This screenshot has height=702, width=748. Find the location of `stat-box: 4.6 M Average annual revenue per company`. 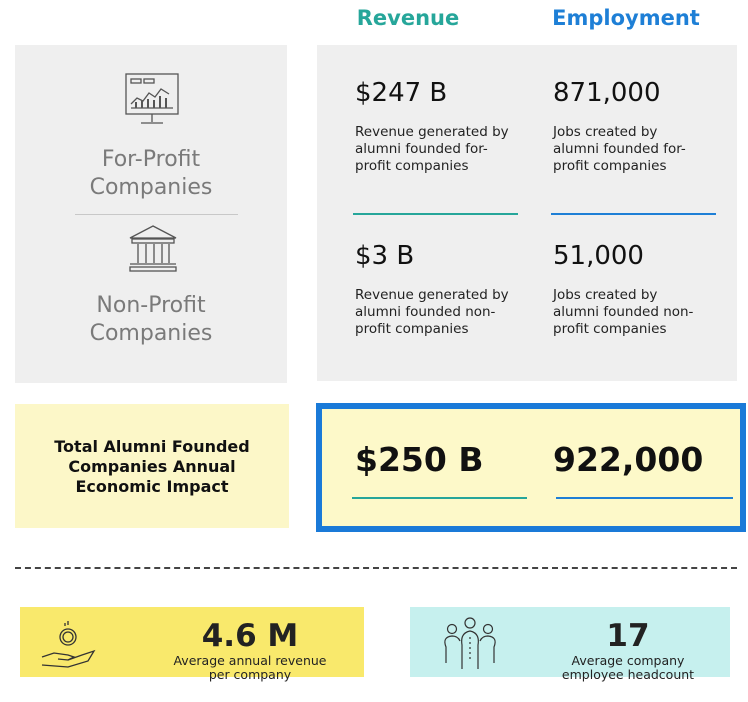

stat-box: 4.6 M Average annual revenue per company is located at coordinates (192, 644).